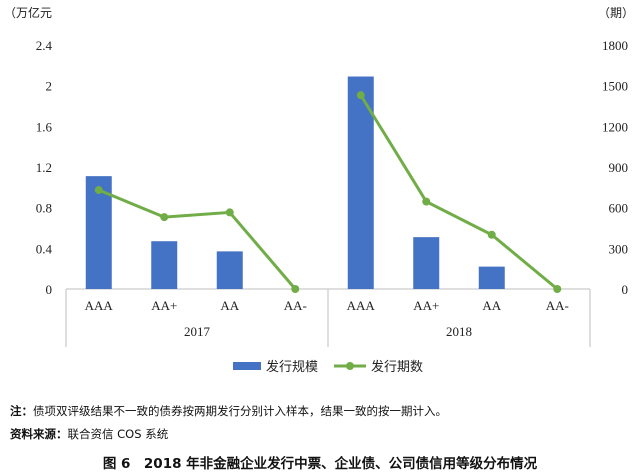 This screenshot has width=640, height=476. What do you see at coordinates (39, 434) in the screenshot?
I see `source-label: 资料来源：` at bounding box center [39, 434].